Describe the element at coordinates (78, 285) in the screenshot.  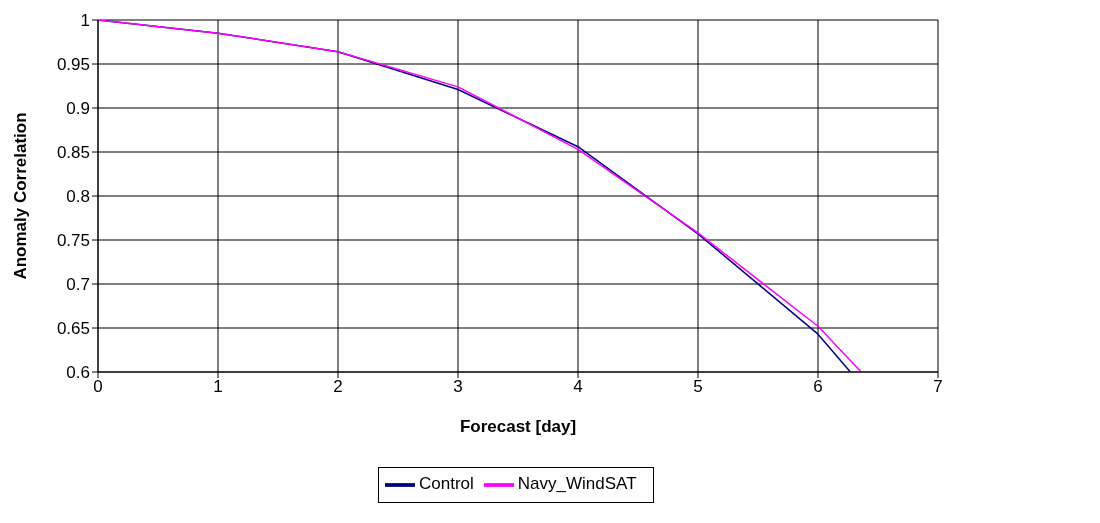
I see `y-tick-label: 0.7` at that location.